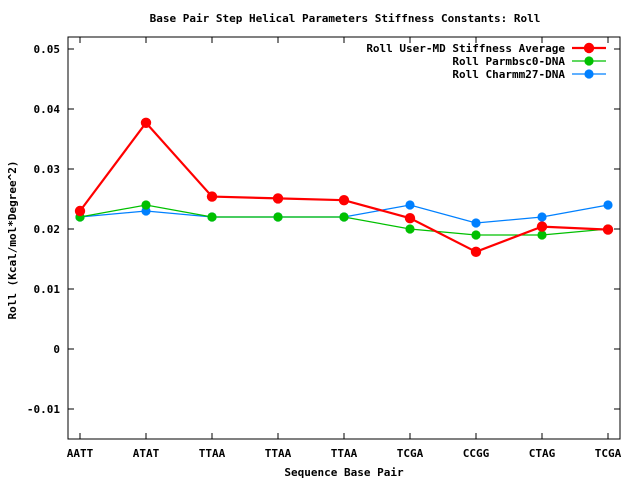 The height and width of the screenshot is (480, 640). I want to click on x-tick-label: CCGG, so click(476, 453).